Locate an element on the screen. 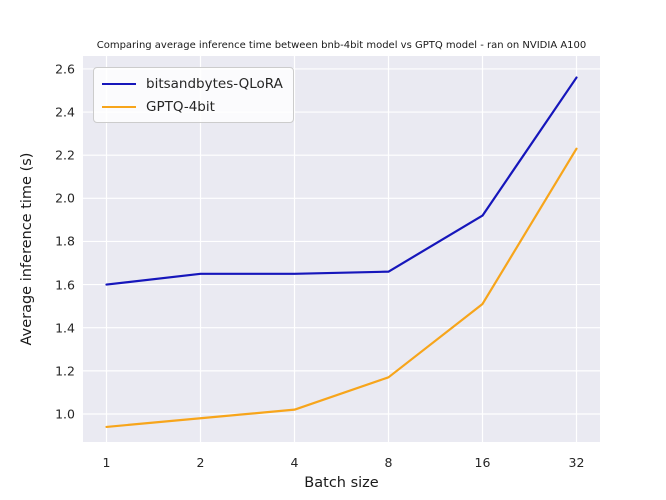 This screenshot has width=666, height=500. y-tick-label: 2.0 is located at coordinates (65, 198).